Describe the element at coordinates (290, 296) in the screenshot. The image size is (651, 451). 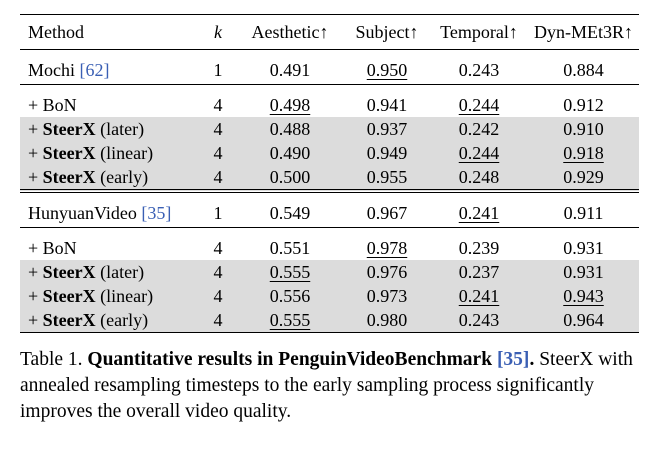
I see `aesthetic-cell: 0.556` at that location.